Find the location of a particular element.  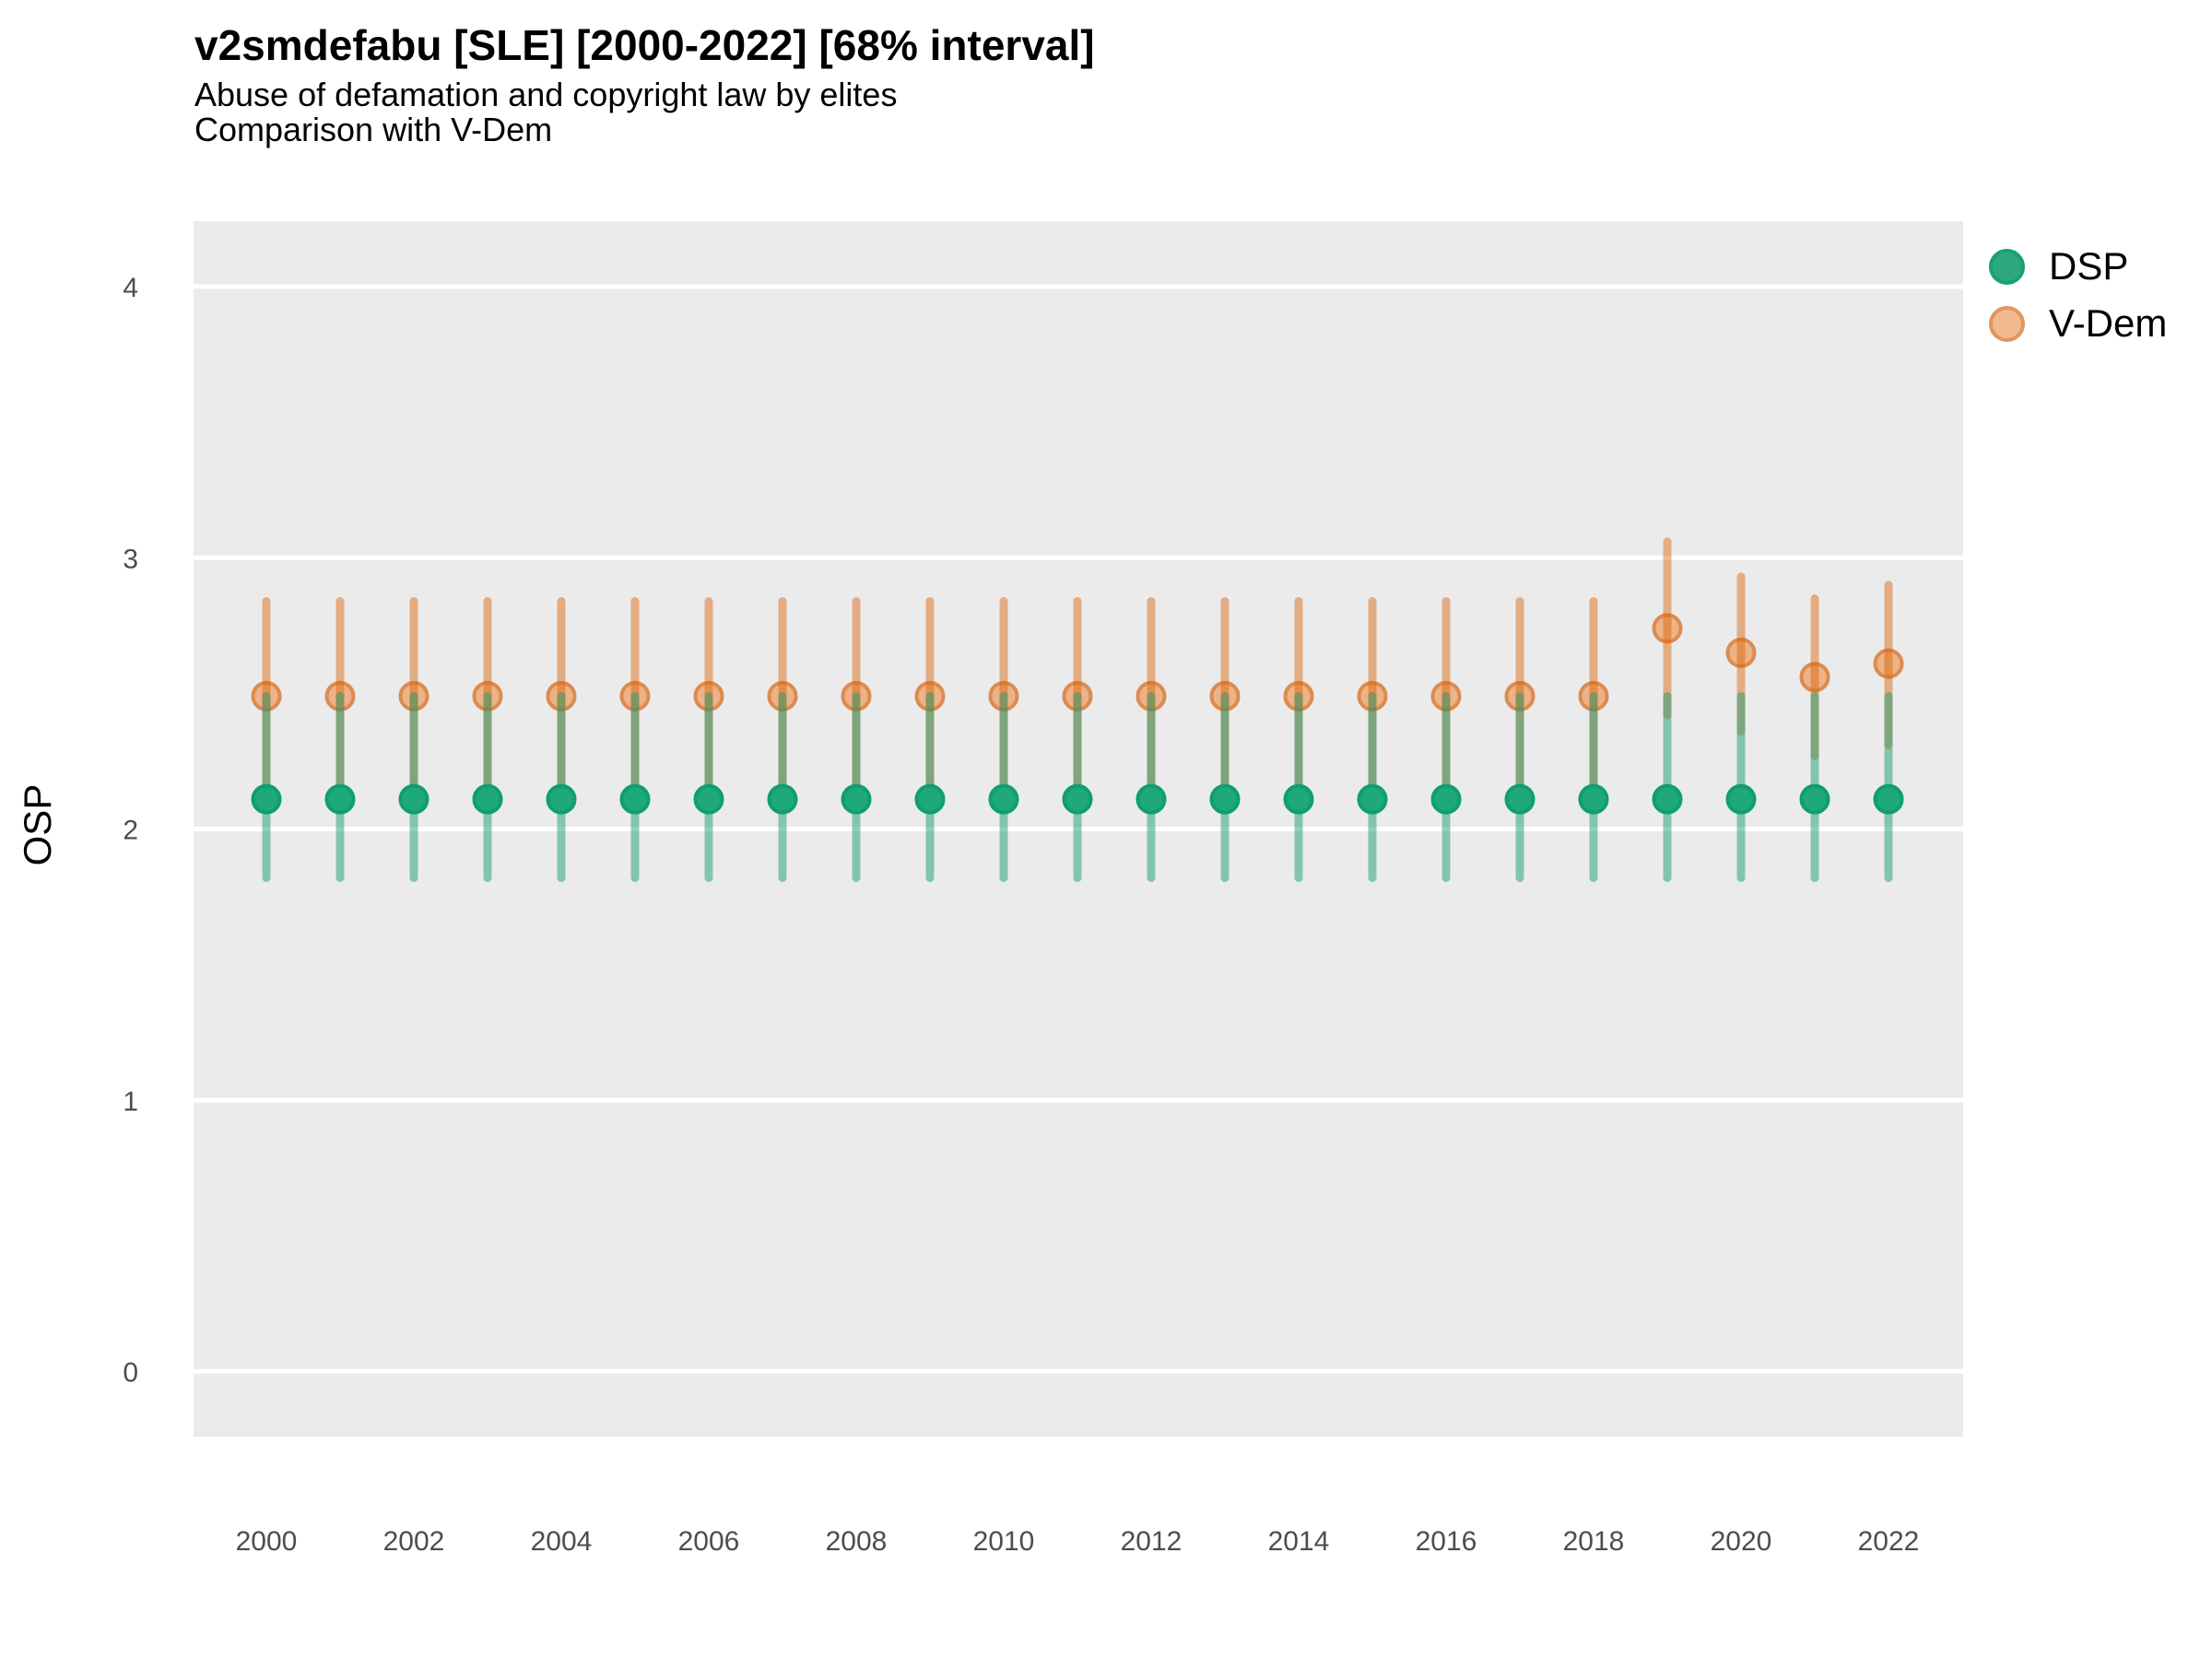

legend-item-vdem: V-Dem is located at coordinates (2078, 323).